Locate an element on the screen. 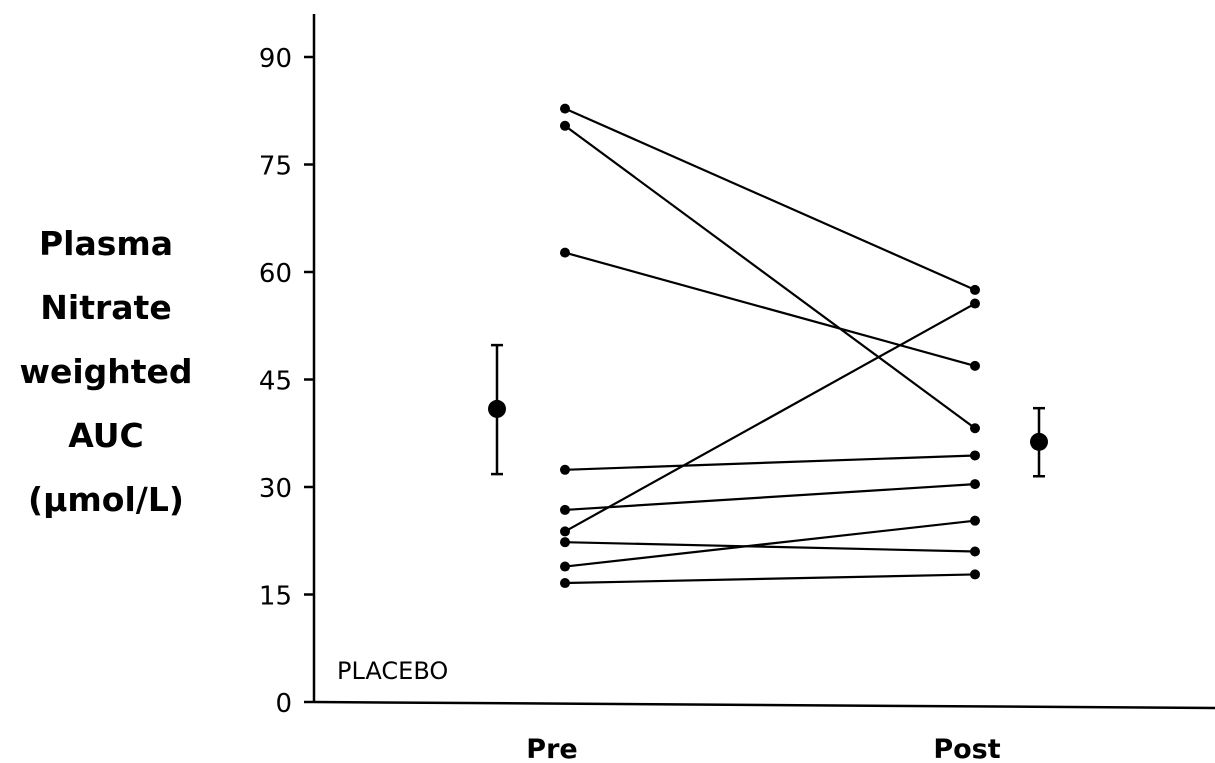 Image resolution: width=1215 pixels, height=763 pixels. y-tick-label: 30 is located at coordinates (275, 489).